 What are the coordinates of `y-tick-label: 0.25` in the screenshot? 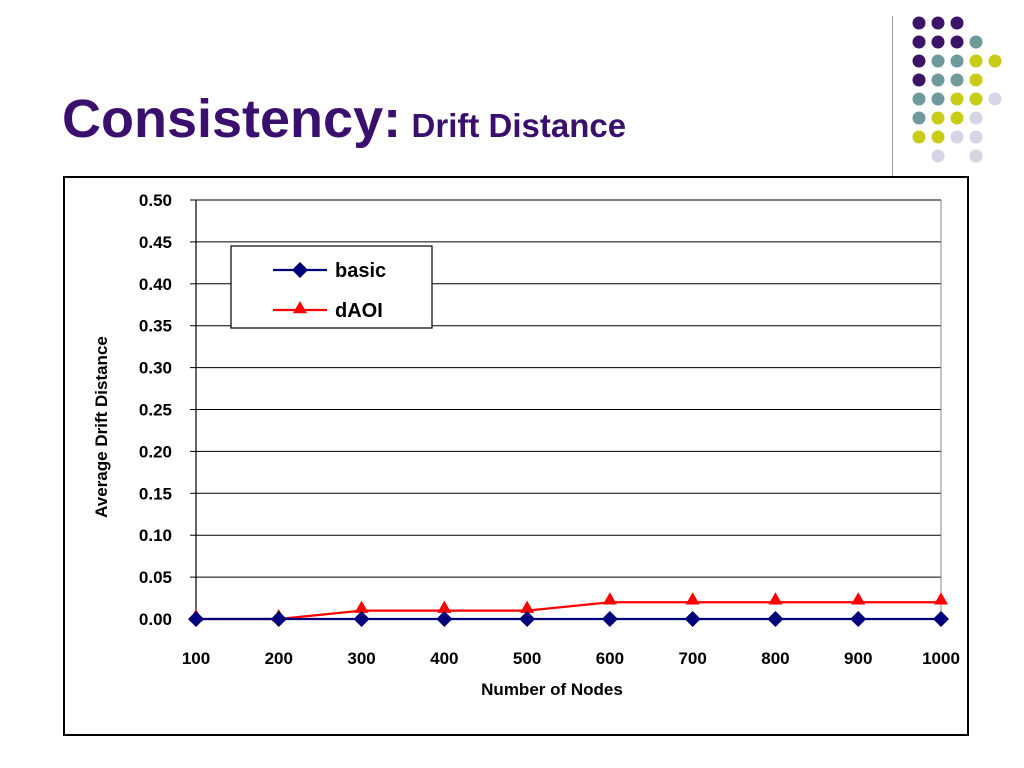 It's located at (155, 410).